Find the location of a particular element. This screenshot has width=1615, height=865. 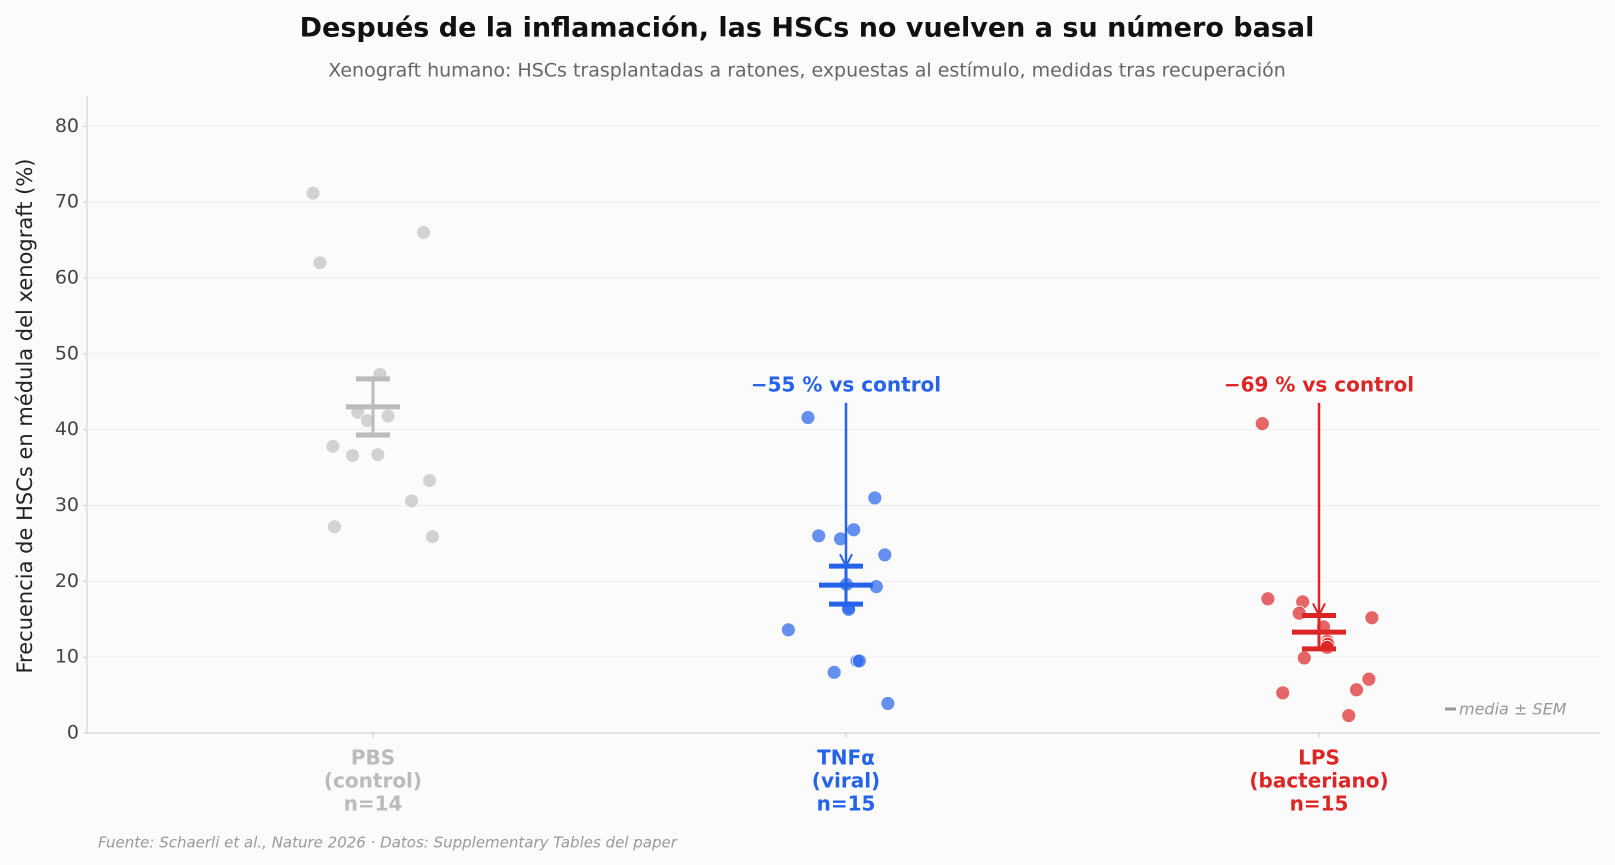

y-tick-label: 30 is located at coordinates (67, 505).